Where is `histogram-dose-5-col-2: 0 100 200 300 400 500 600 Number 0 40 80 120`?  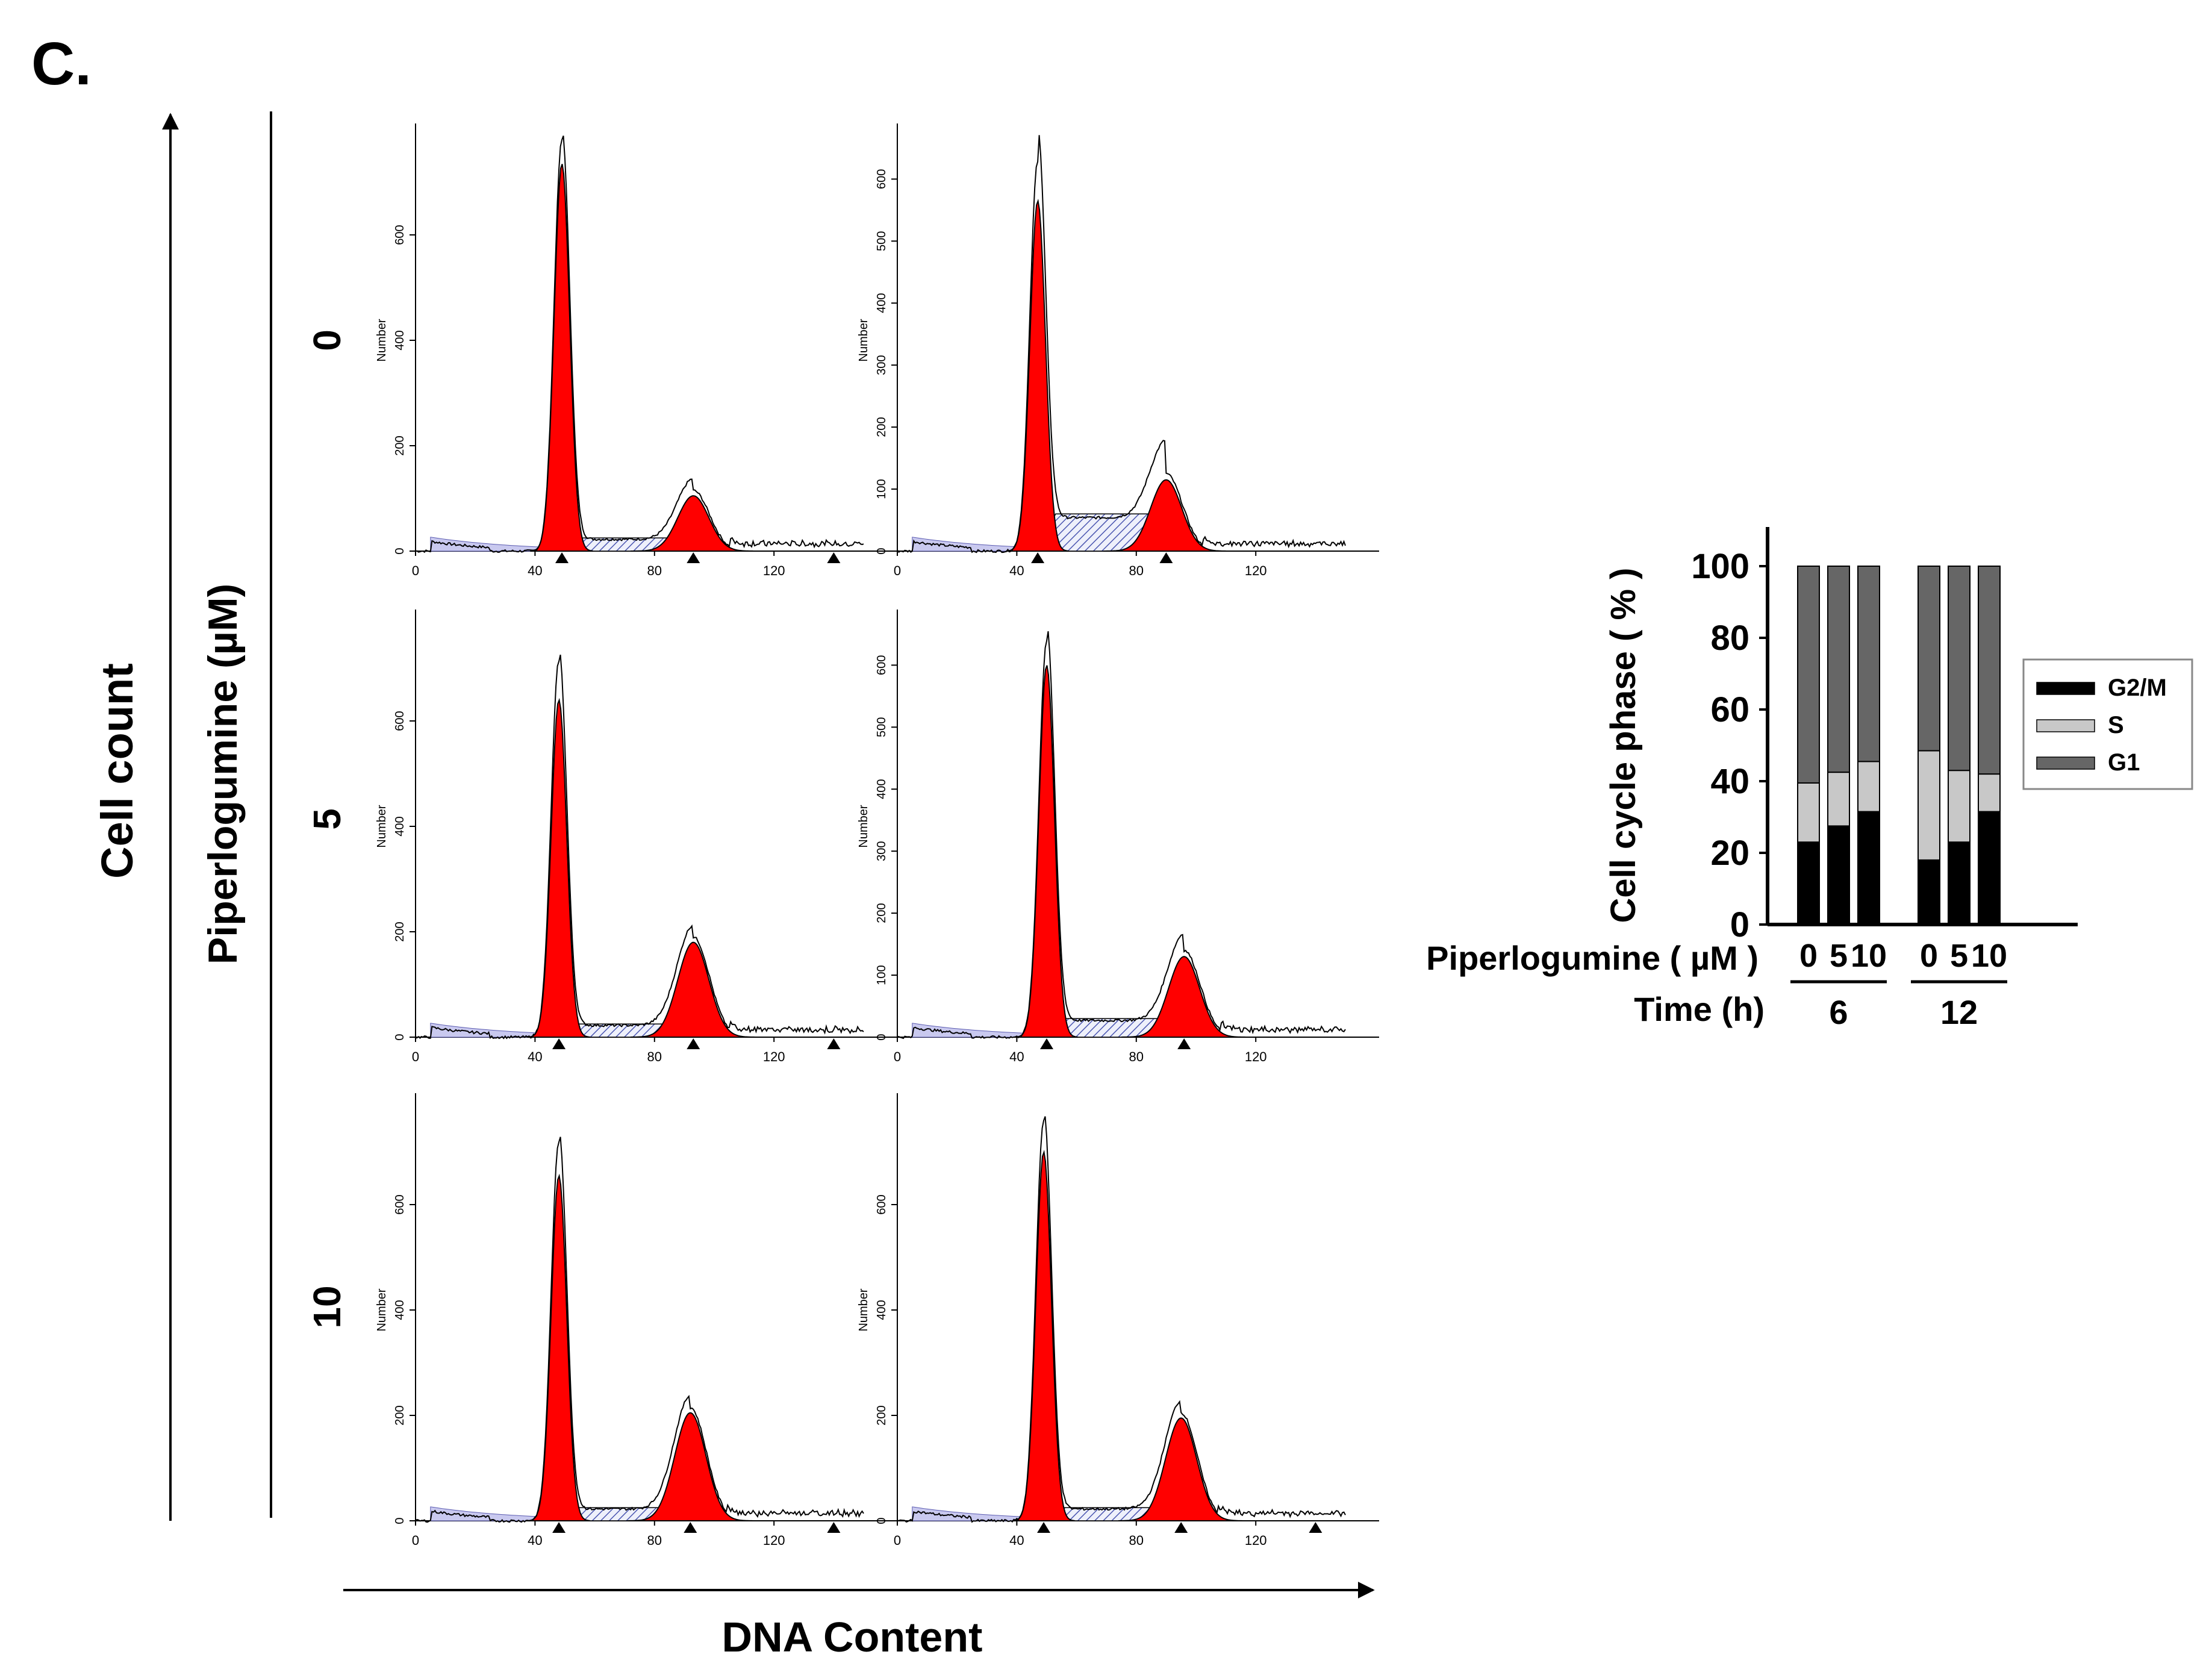
histogram-dose-5-col-2: 0 100 200 300 400 500 600 Number 0 40 80 120 is located at coordinates (1118, 837).